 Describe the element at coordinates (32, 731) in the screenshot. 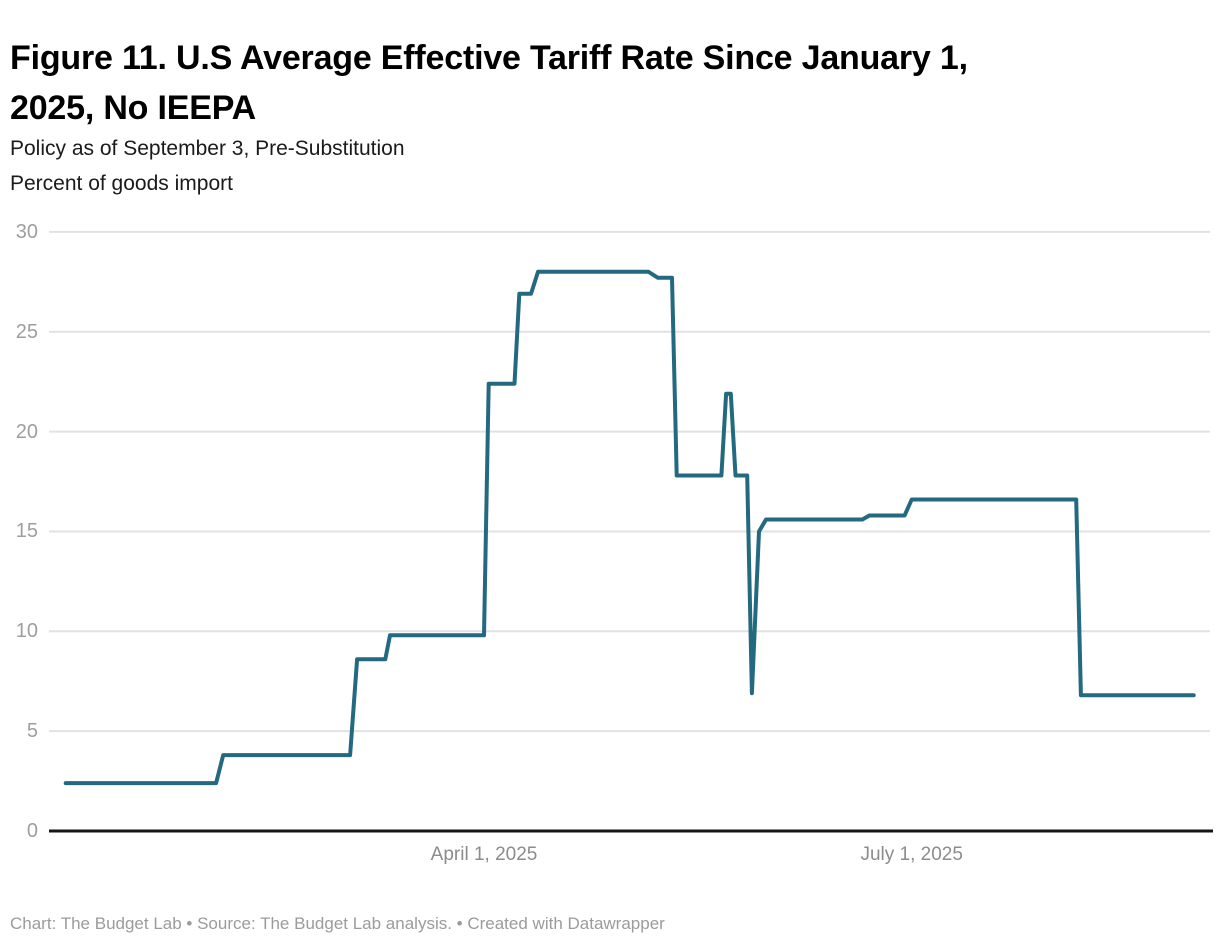

I see `y-axis-tick-label-5: 5` at that location.